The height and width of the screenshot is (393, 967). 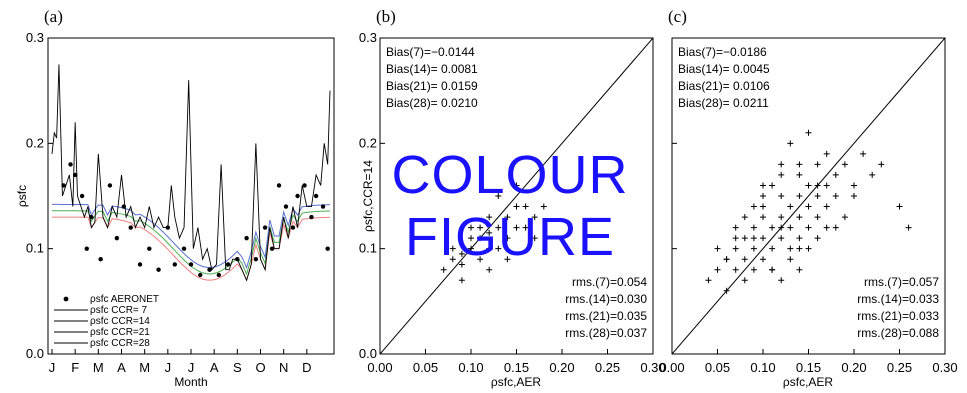 I want to click on bias-label: Bias(7)=−0.0144, so click(x=430, y=52).